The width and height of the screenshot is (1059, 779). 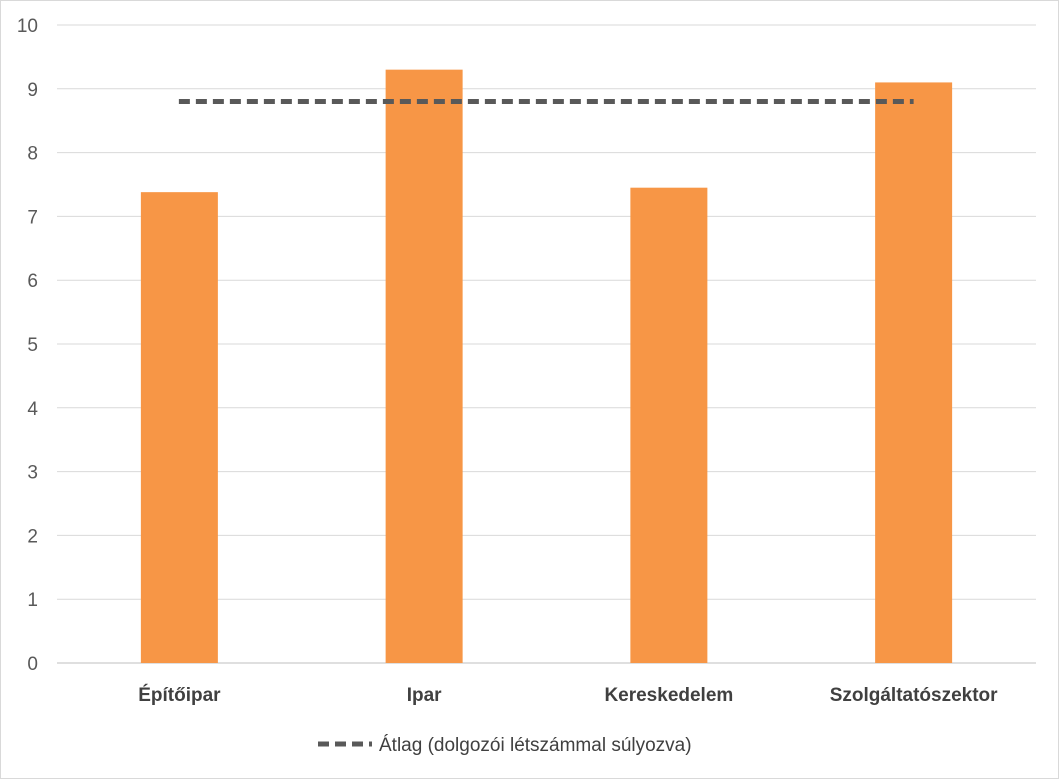 What do you see at coordinates (32, 217) in the screenshot?
I see `y-tick-label: 7` at bounding box center [32, 217].